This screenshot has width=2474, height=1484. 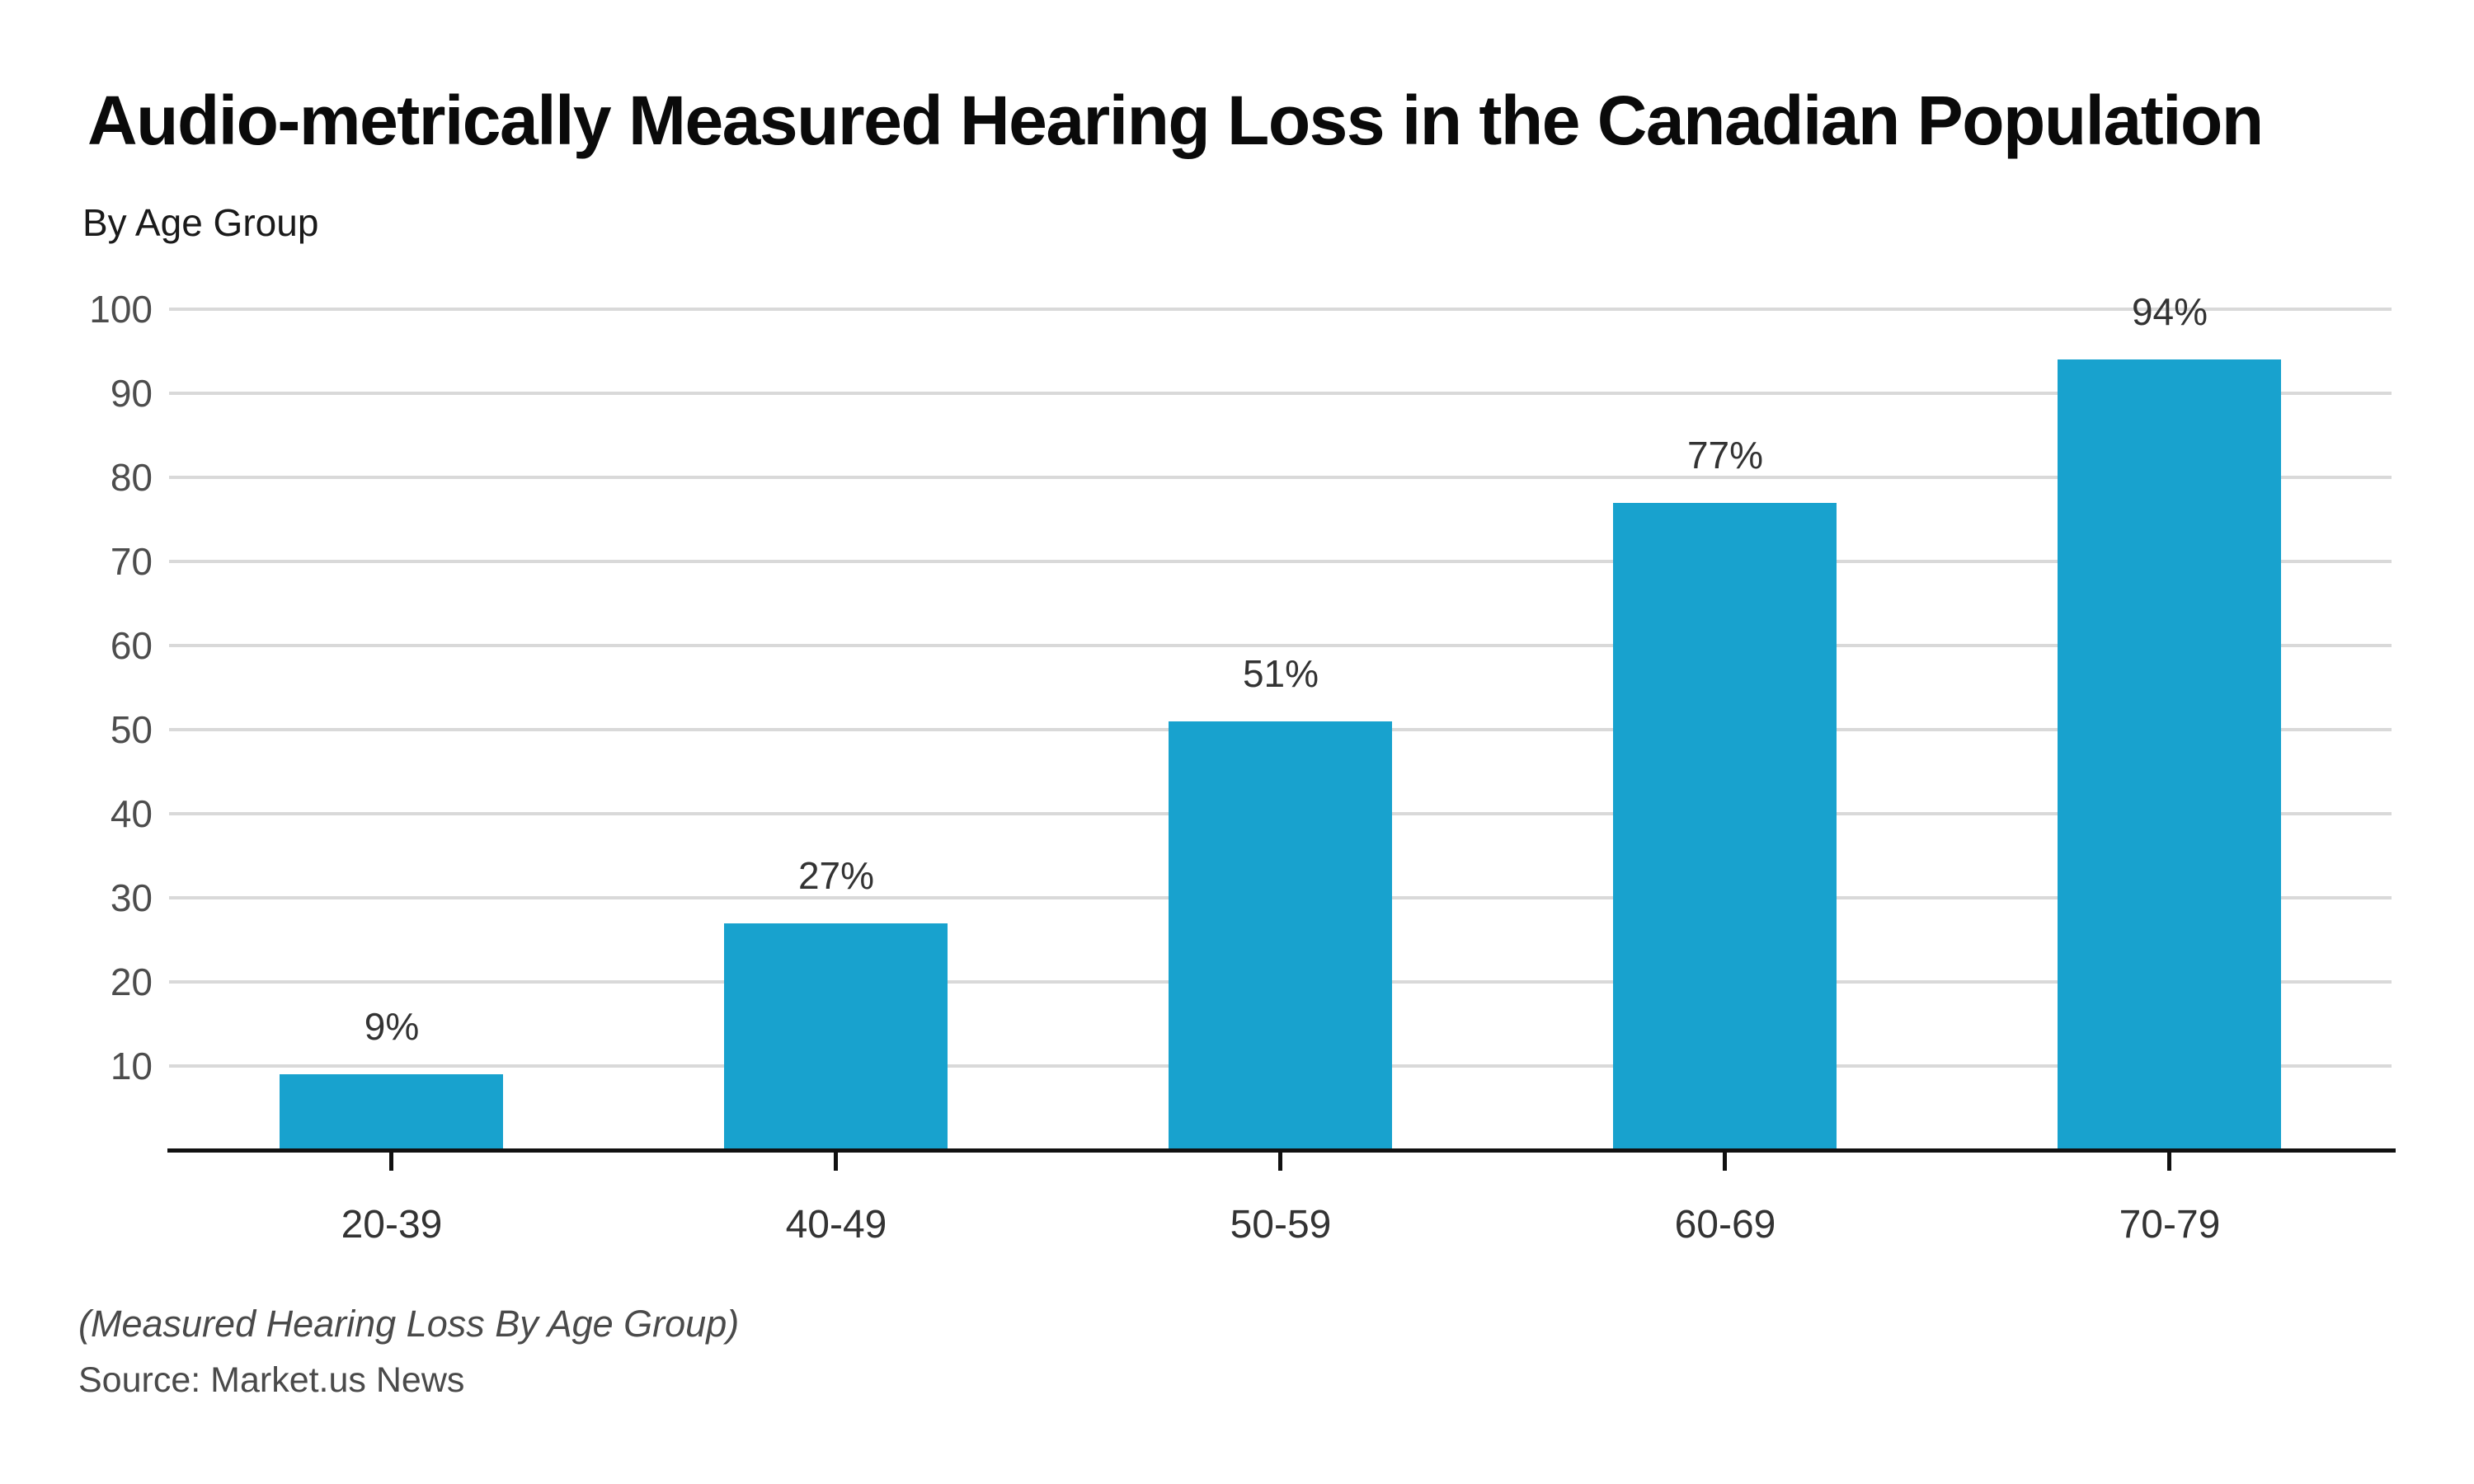 I want to click on chart-subtitle: By Age Group, so click(x=200, y=222).